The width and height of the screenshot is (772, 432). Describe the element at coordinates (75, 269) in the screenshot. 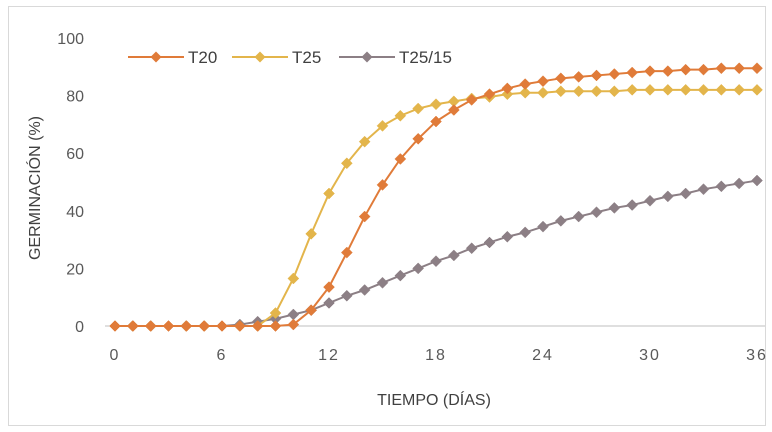

I see `y-tick-label: 20` at that location.